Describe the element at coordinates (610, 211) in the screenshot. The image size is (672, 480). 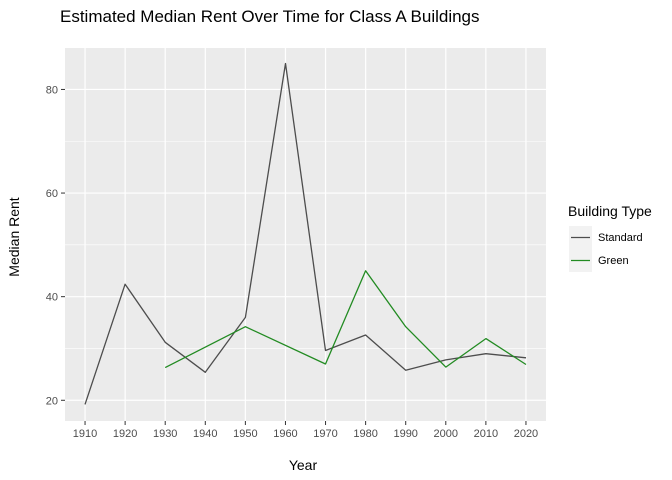
I see `legend-title: Building Type` at that location.